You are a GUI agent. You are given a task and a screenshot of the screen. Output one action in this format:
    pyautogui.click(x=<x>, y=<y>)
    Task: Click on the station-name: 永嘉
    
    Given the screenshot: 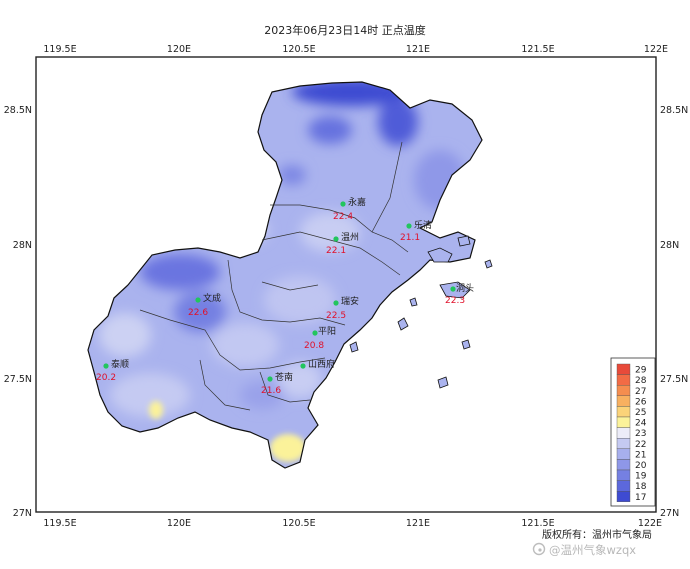 What is the action you would take?
    pyautogui.click(x=357, y=202)
    